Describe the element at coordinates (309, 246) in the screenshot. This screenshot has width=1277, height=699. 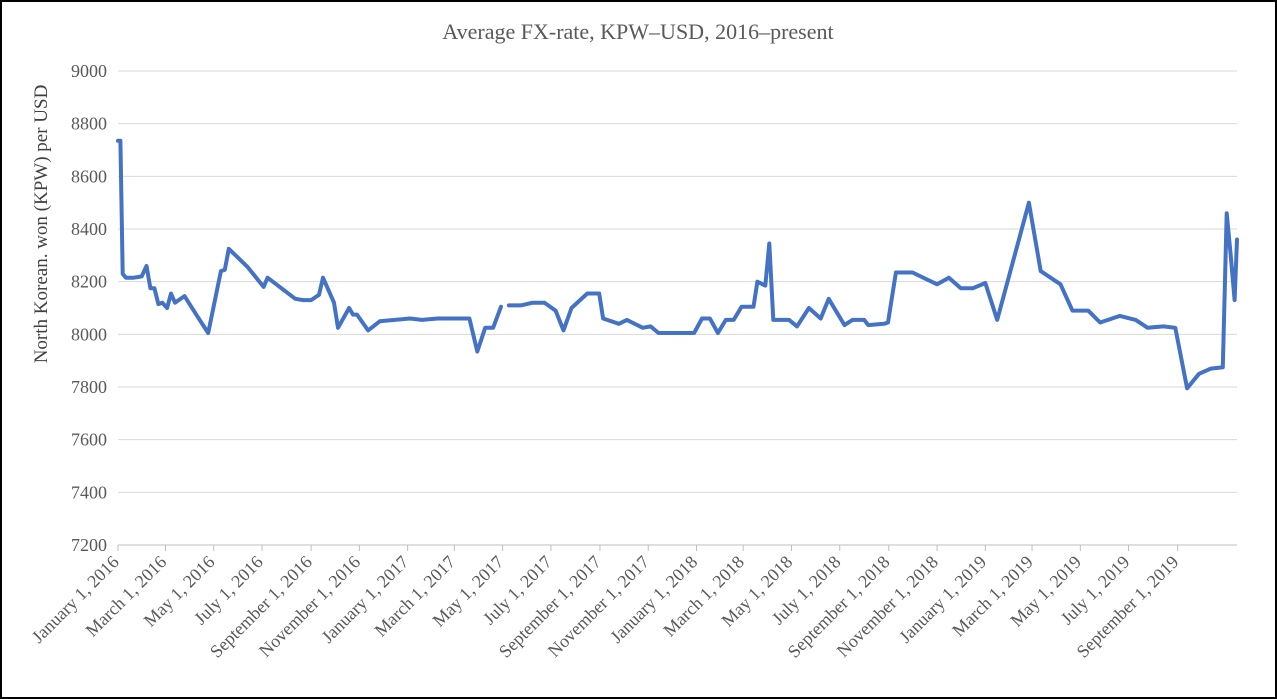
I see `series-line` at that location.